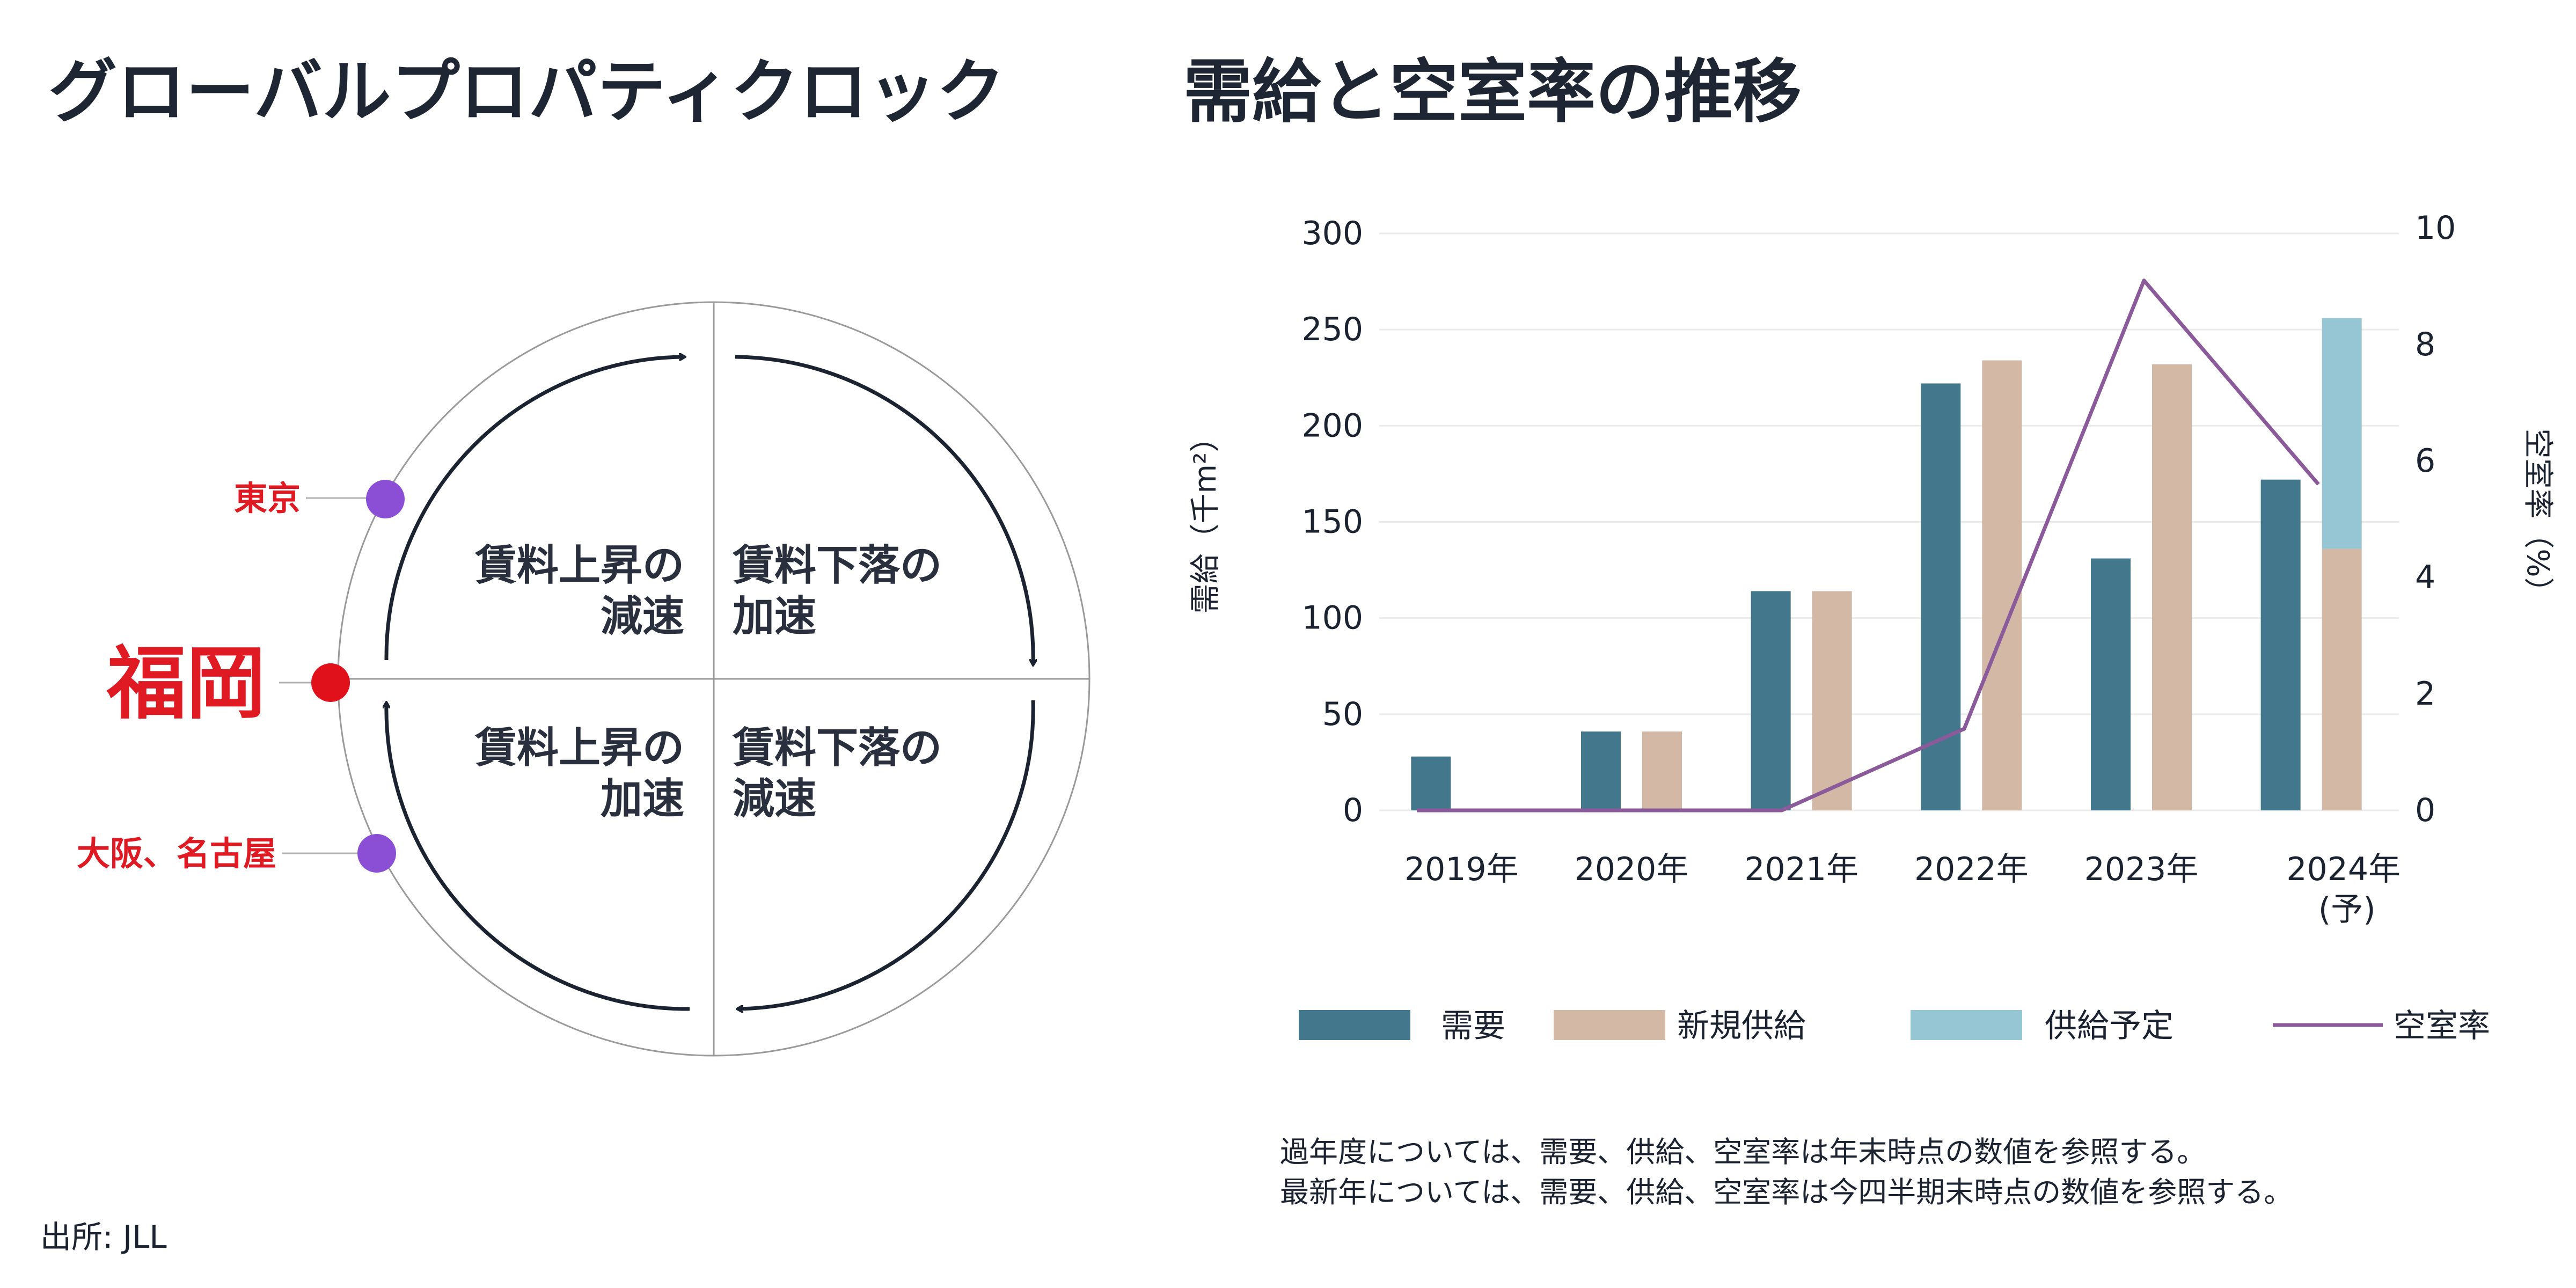 The image size is (2576, 1288). What do you see at coordinates (385, 499) in the screenshot?
I see `tokyo-marker` at bounding box center [385, 499].